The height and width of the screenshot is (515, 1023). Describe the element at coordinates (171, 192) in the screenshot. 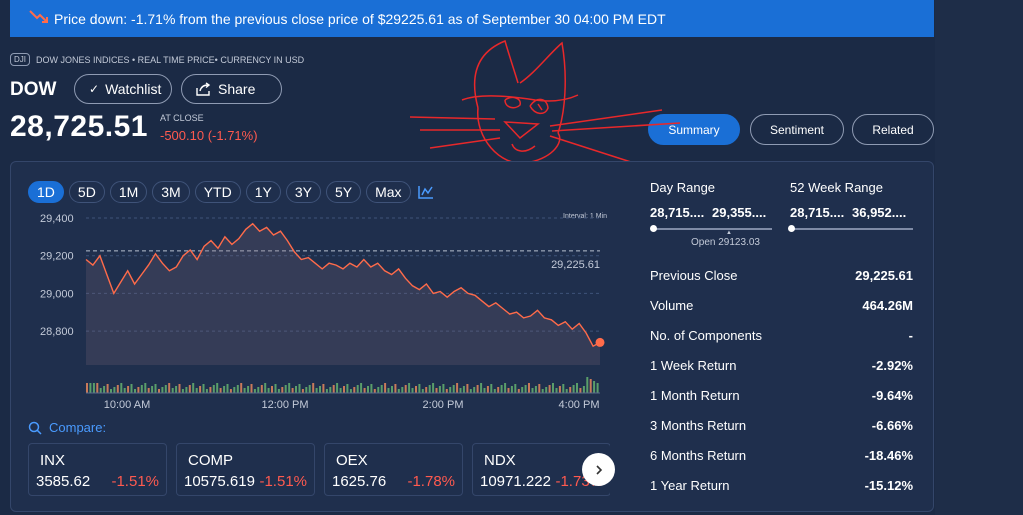

I see `range-3m: 3M` at that location.